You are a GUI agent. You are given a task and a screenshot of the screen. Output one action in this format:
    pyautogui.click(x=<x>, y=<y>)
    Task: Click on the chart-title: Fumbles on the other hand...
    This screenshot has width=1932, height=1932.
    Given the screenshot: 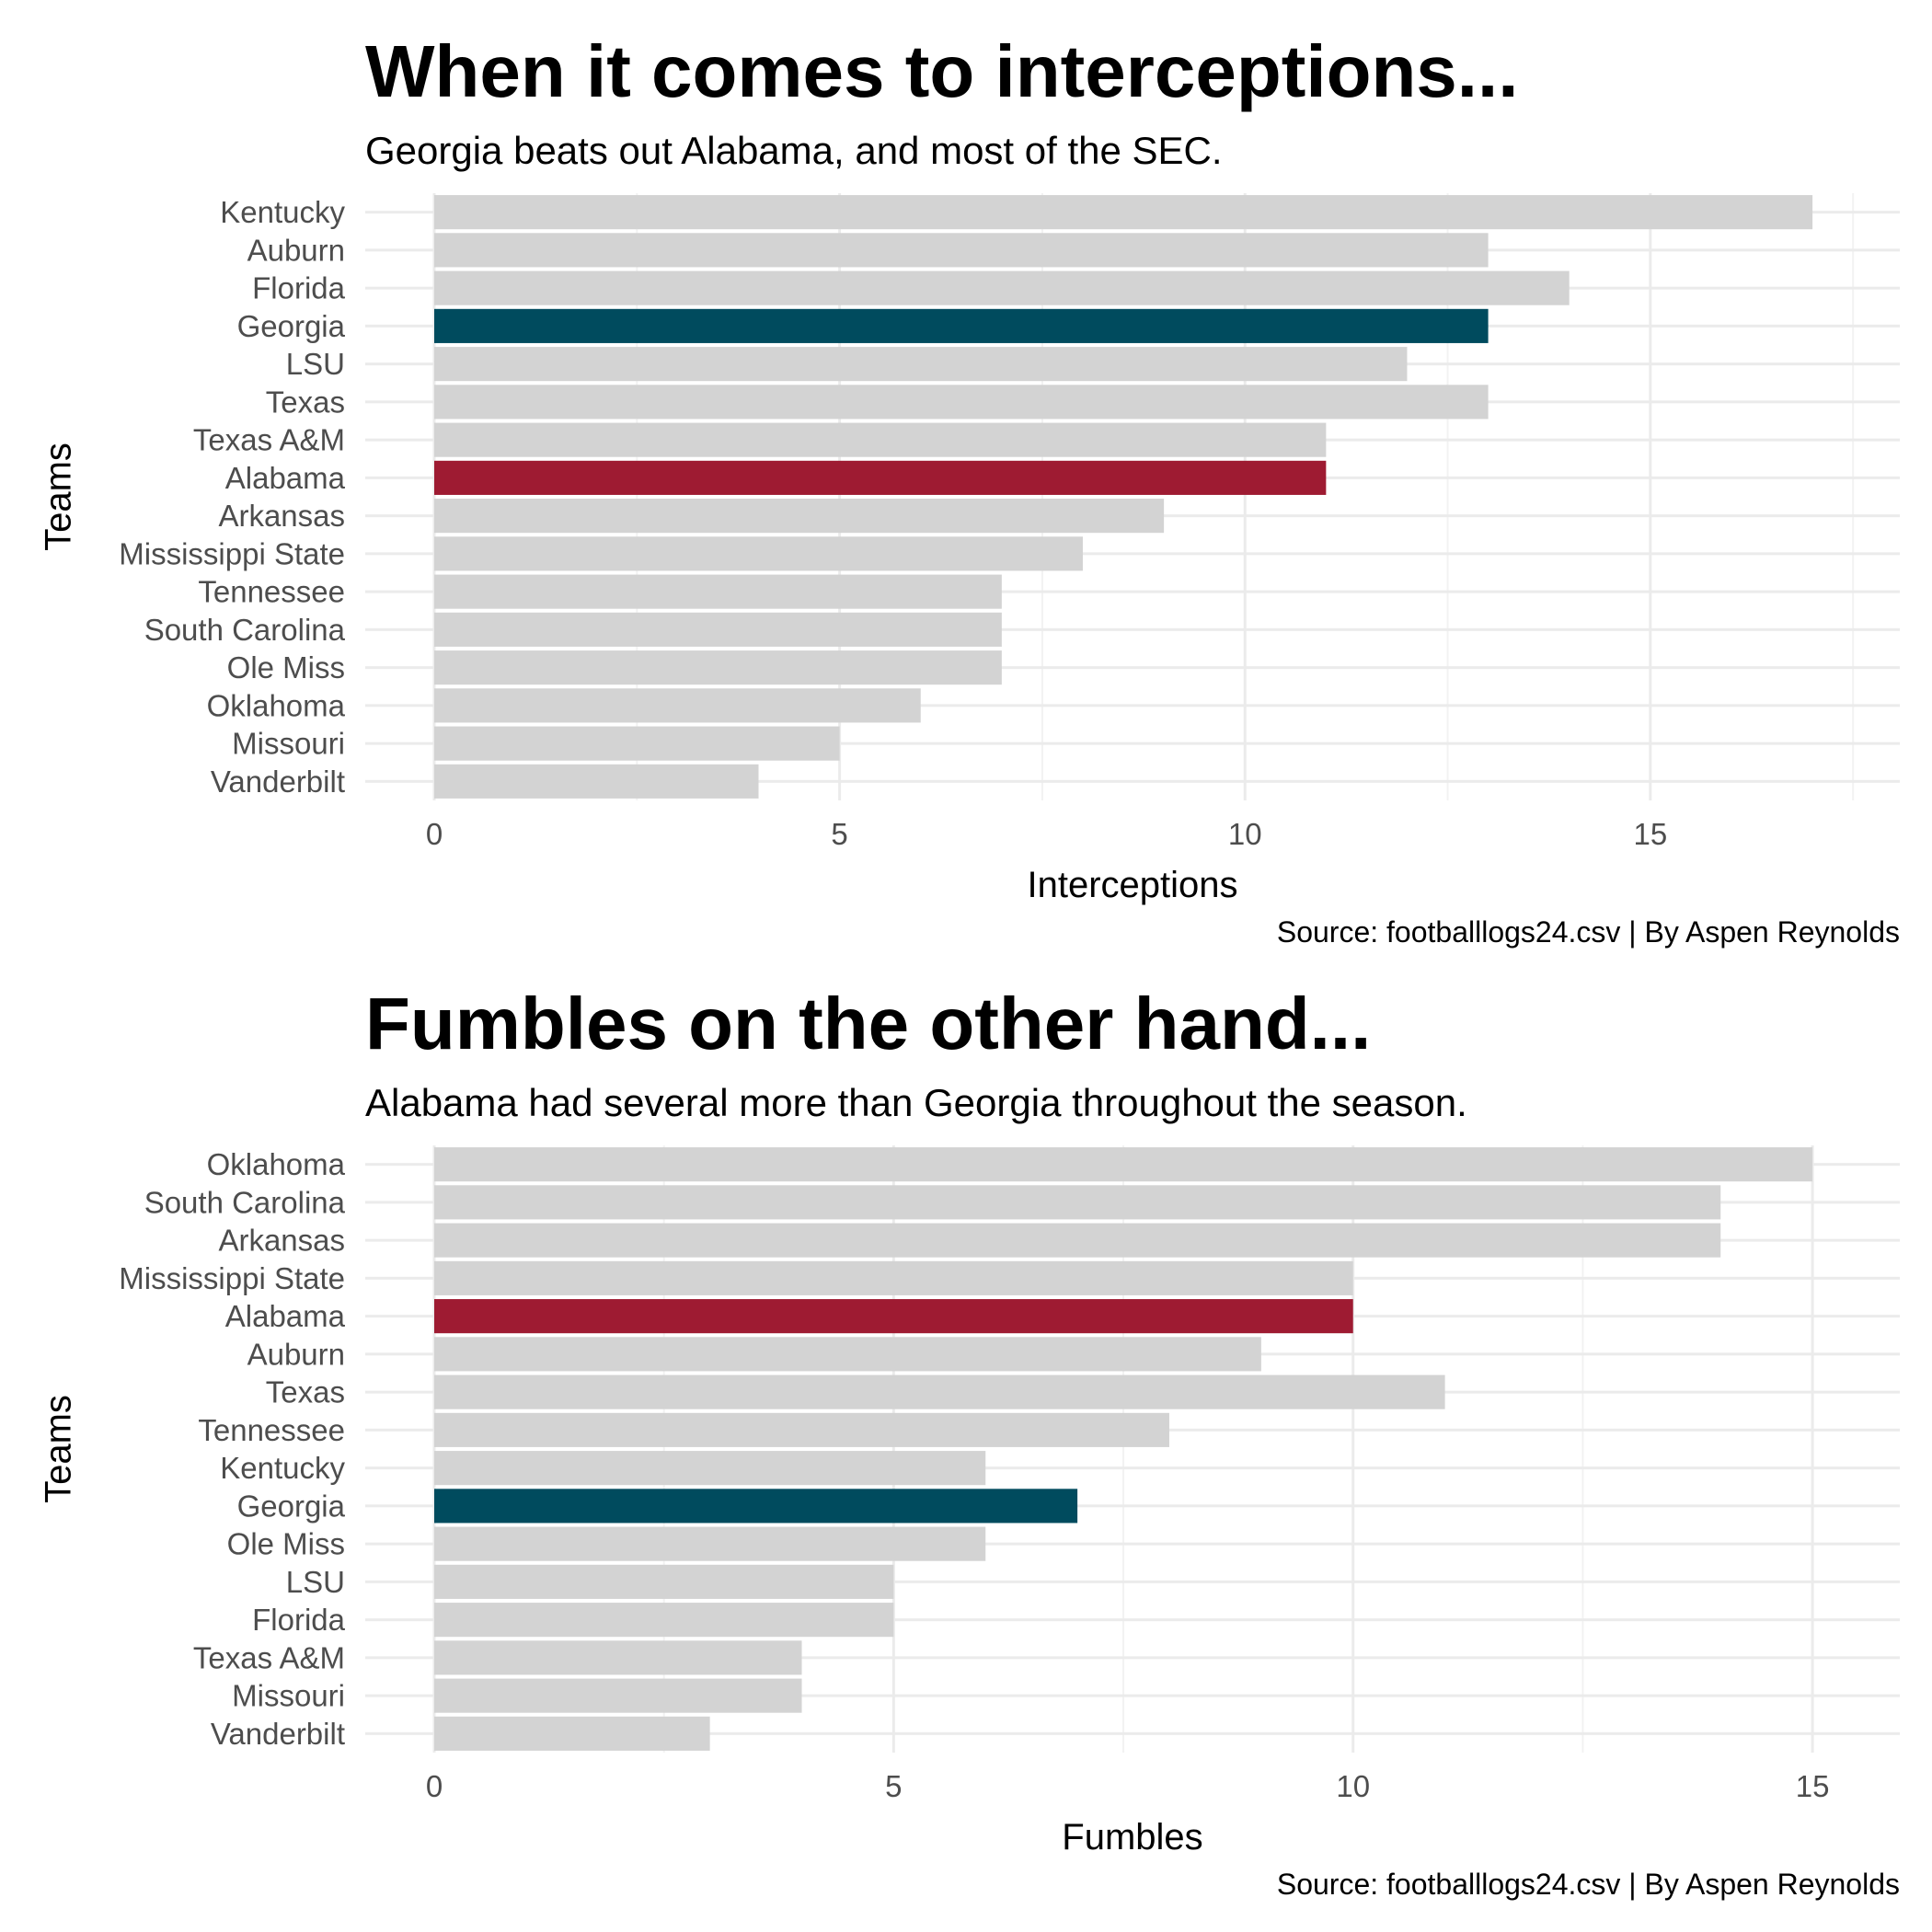 What is the action you would take?
    pyautogui.click(x=868, y=1023)
    